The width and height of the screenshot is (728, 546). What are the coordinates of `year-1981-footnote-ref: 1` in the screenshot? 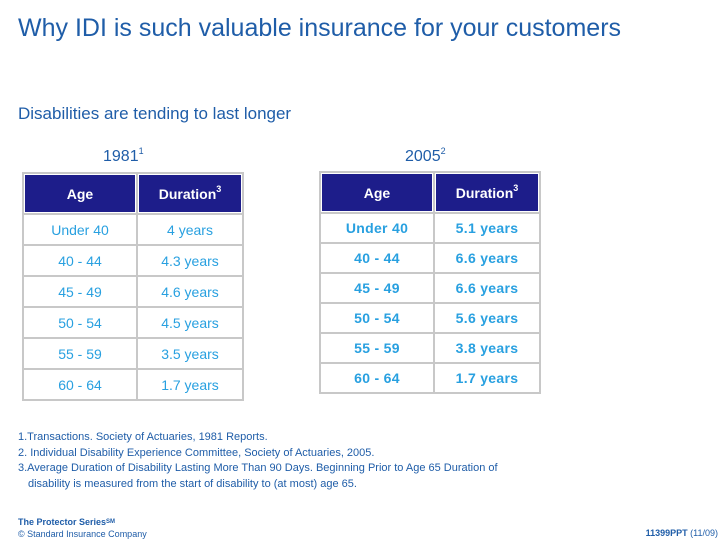 It's located at (141, 151).